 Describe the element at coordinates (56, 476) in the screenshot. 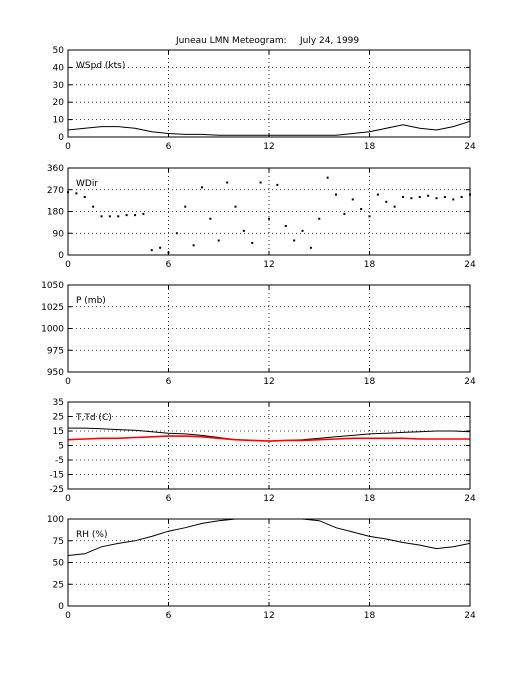

I see `y-tick-label: -15` at that location.